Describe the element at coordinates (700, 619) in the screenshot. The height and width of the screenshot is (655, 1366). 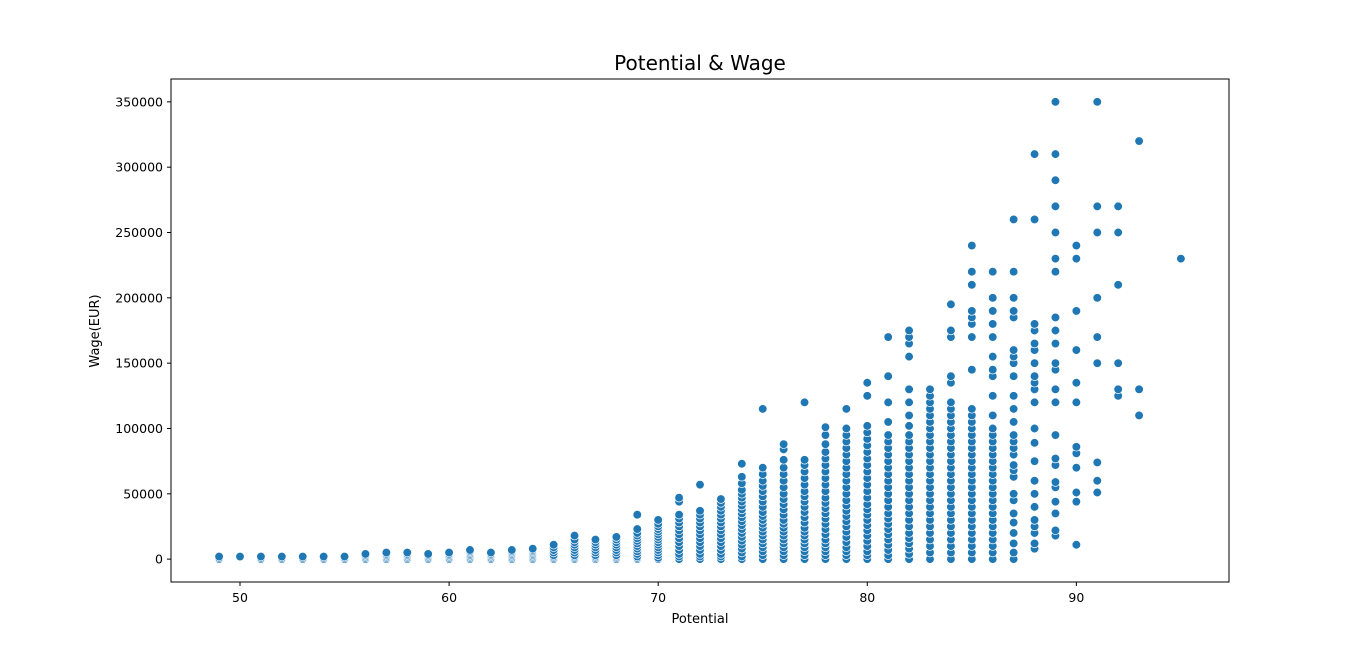
I see `x-axis-label: Potential` at that location.